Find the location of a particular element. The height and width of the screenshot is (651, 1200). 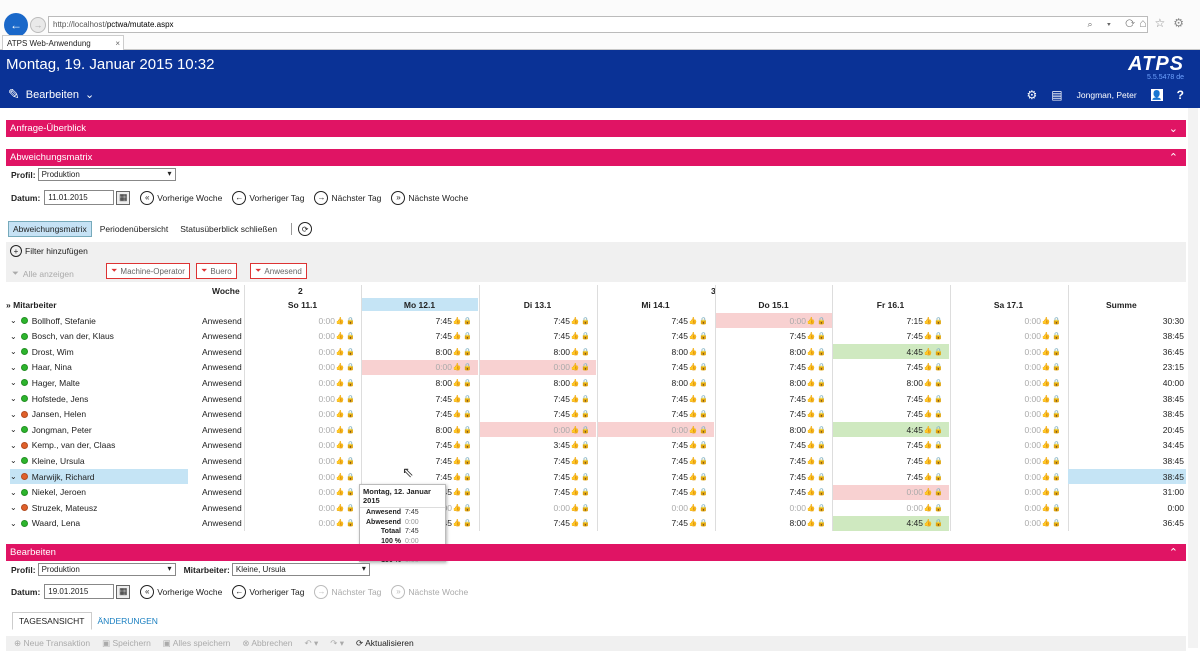

help-icon: ? is located at coordinates (1180, 95).